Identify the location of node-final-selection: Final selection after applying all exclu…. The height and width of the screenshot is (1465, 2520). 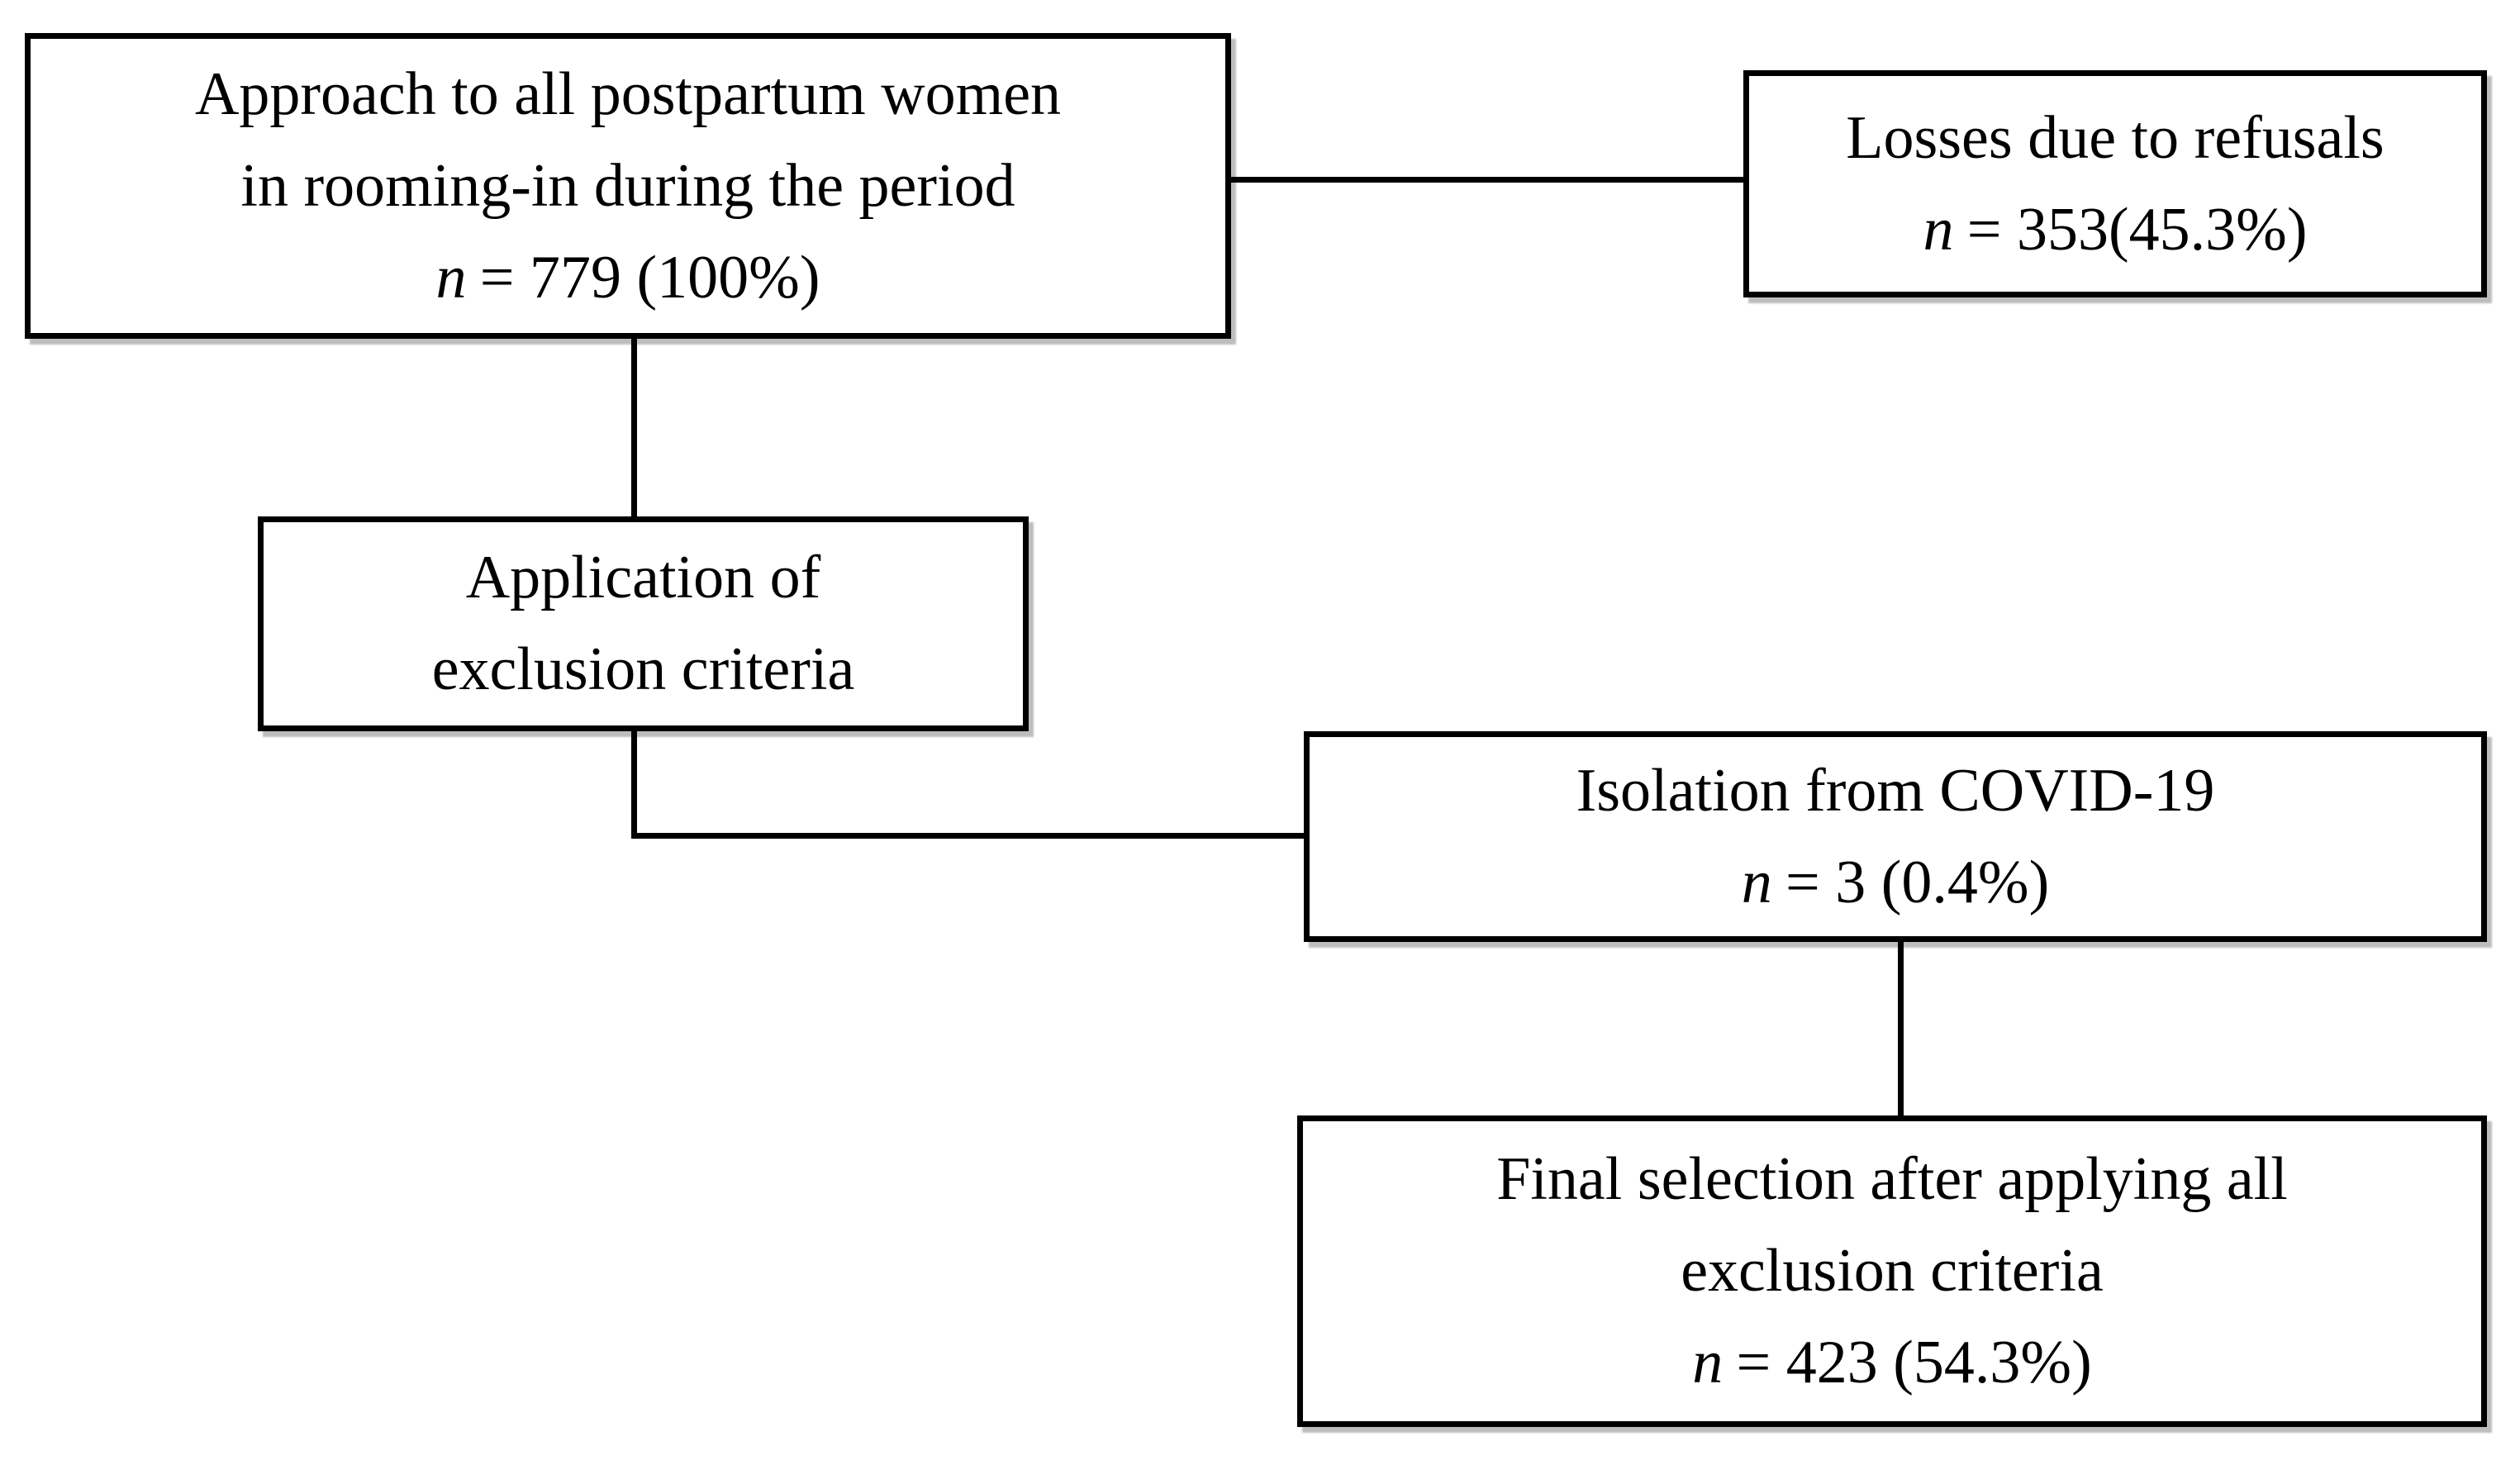
(1892, 1271).